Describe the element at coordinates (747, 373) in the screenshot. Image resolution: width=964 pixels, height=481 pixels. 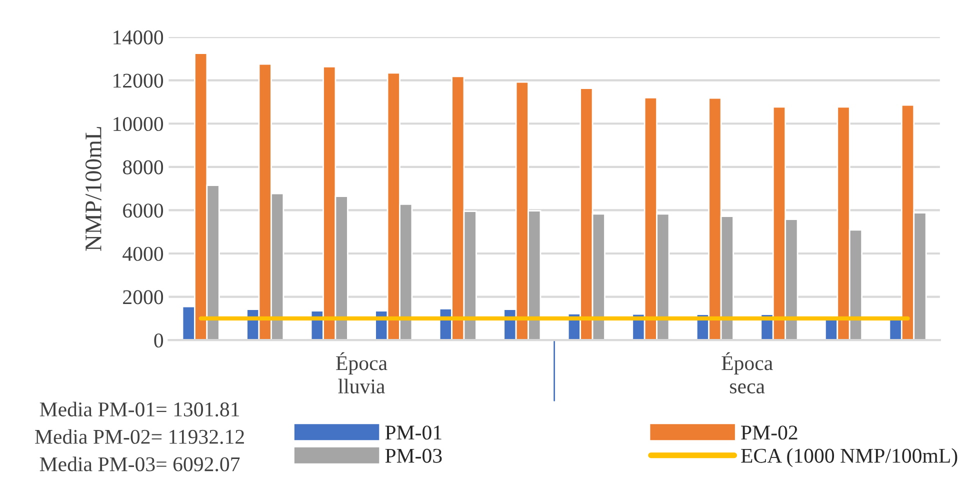
I see `text: Época seca` at that location.